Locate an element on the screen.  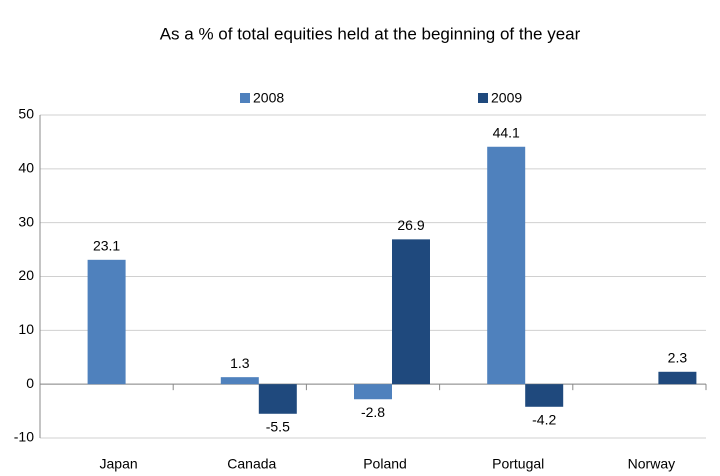
data-label: -2.8 is located at coordinates (373, 412).